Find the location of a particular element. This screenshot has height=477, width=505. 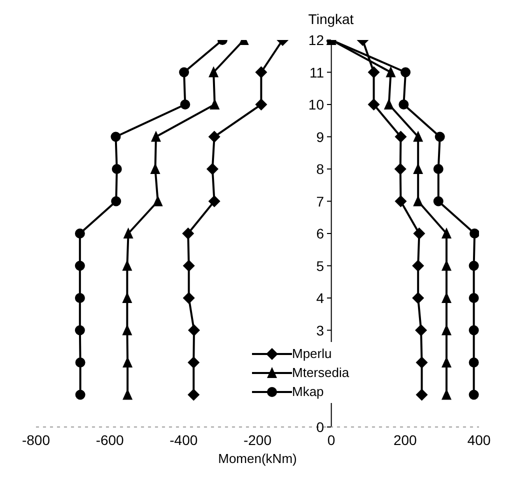

y-tick-label: 6 is located at coordinates (320, 234).